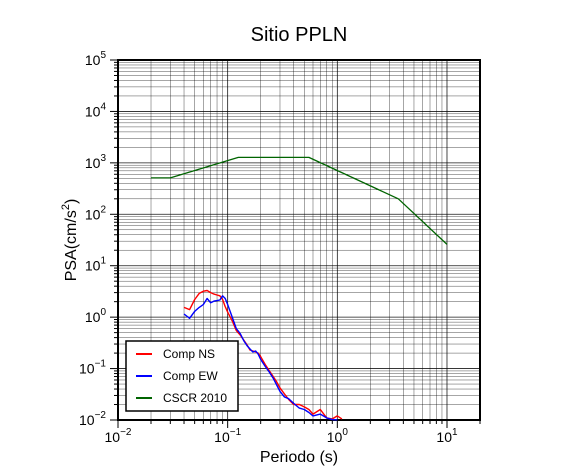 Image resolution: width=586 pixels, height=475 pixels. I want to click on y-axis-label-main: PSA(cm/s, so click(71, 245).